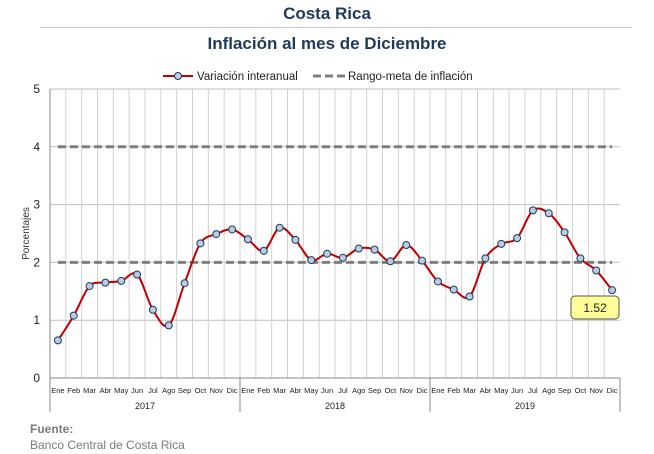  What do you see at coordinates (36, 262) in the screenshot?
I see `y-tick-label: 2` at bounding box center [36, 262].